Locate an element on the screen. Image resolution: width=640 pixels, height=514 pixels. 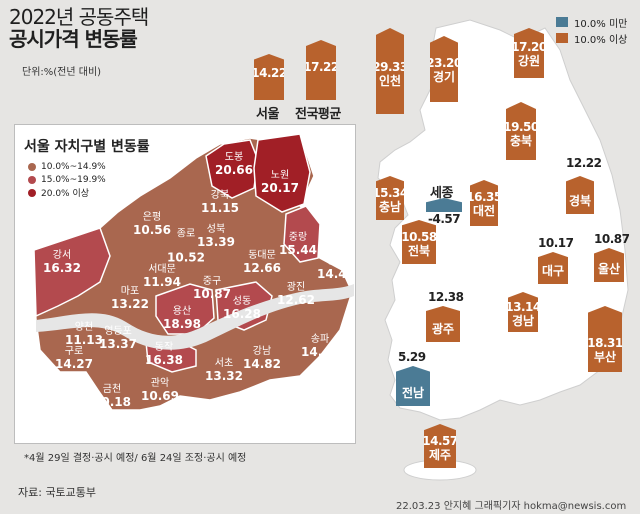
district-seocho: 서초 13.32 is located at coordinates (224, 370).